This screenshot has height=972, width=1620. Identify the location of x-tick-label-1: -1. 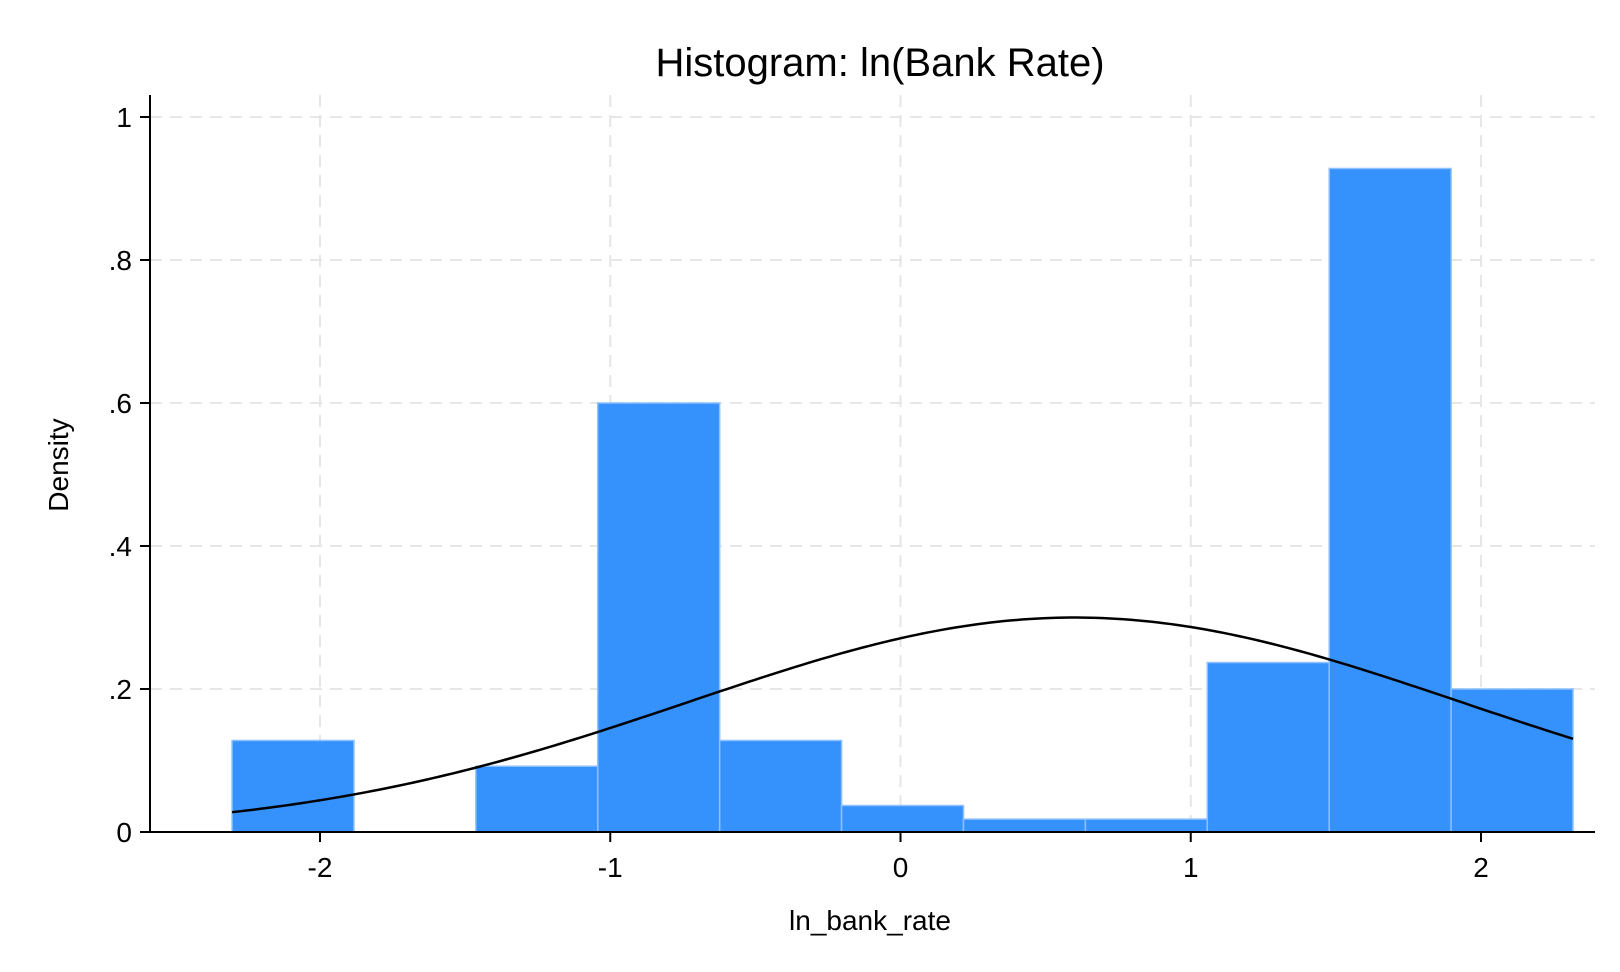
(610, 867).